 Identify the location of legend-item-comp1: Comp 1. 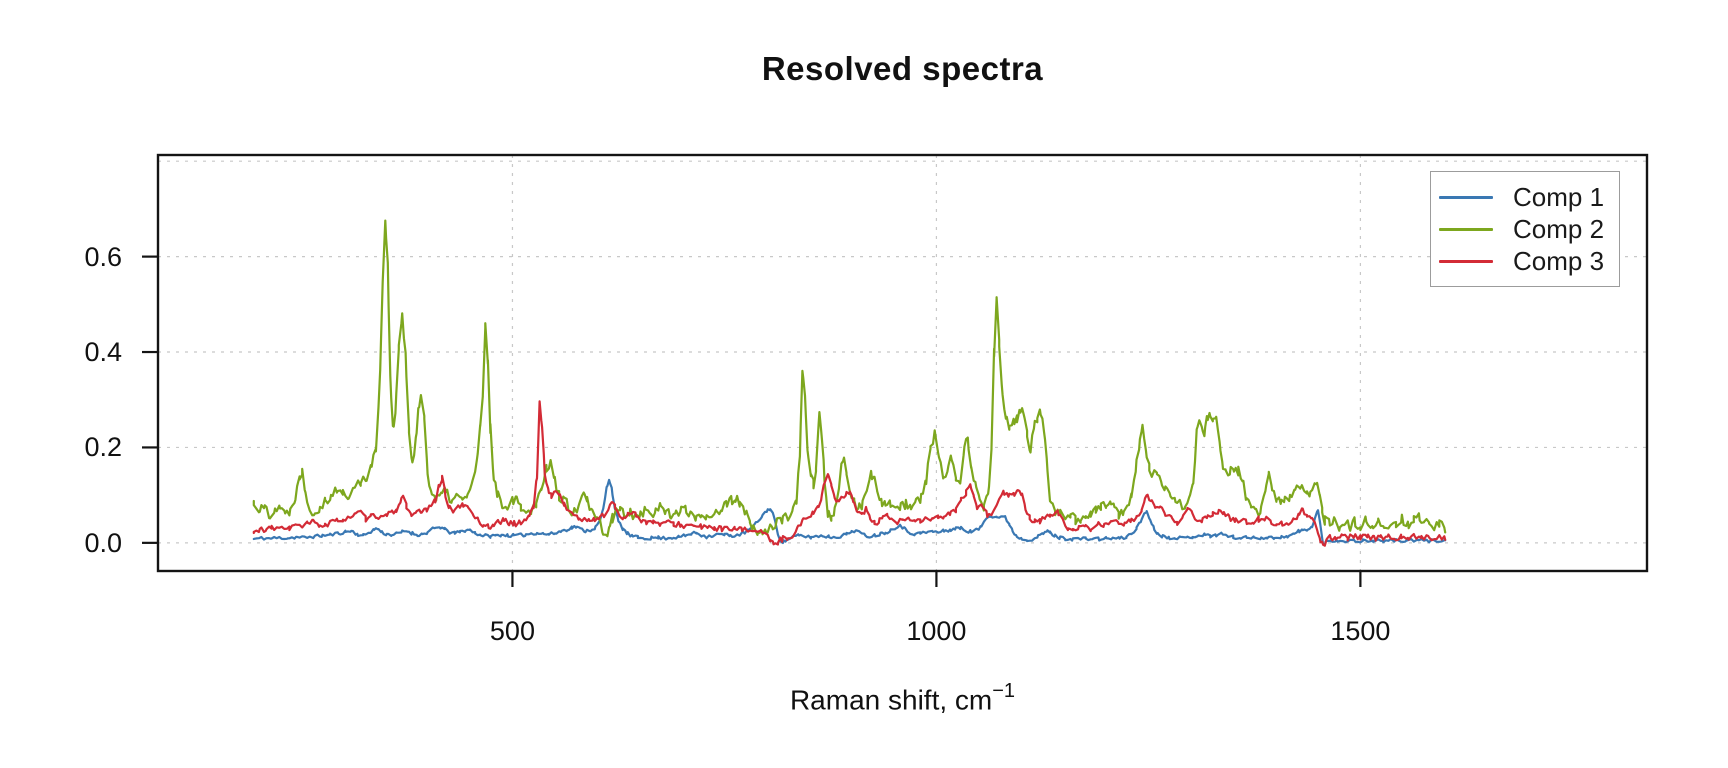
(1523, 197).